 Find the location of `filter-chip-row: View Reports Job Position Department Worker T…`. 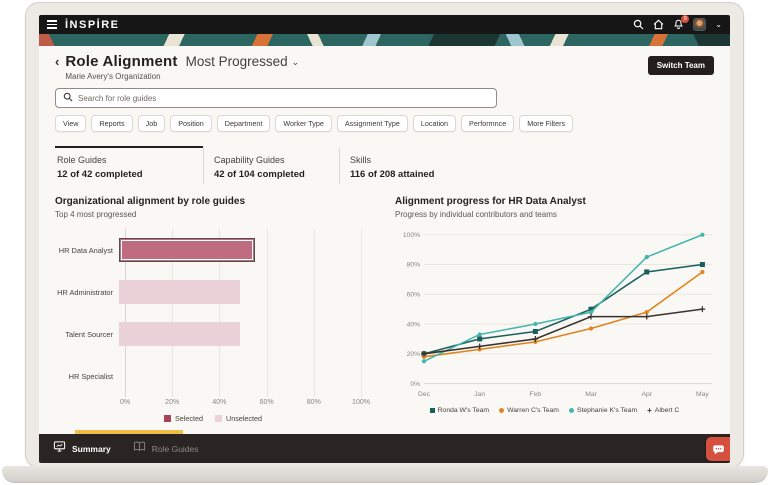

filter-chip-row: View Reports Job Position Department Worker T… is located at coordinates (384, 123).